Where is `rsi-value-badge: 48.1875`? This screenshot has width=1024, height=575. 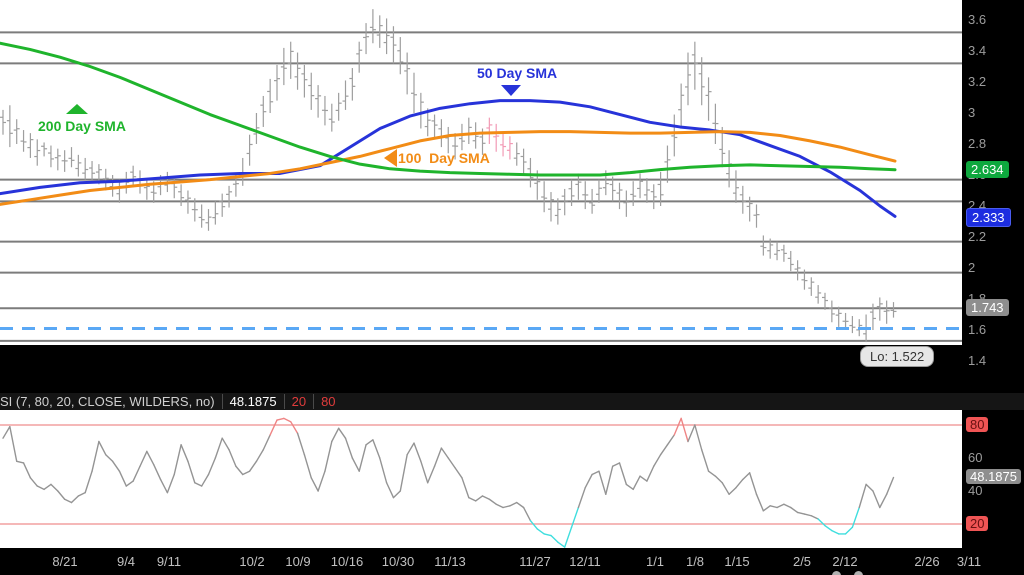 rsi-value-badge: 48.1875 is located at coordinates (993, 476).